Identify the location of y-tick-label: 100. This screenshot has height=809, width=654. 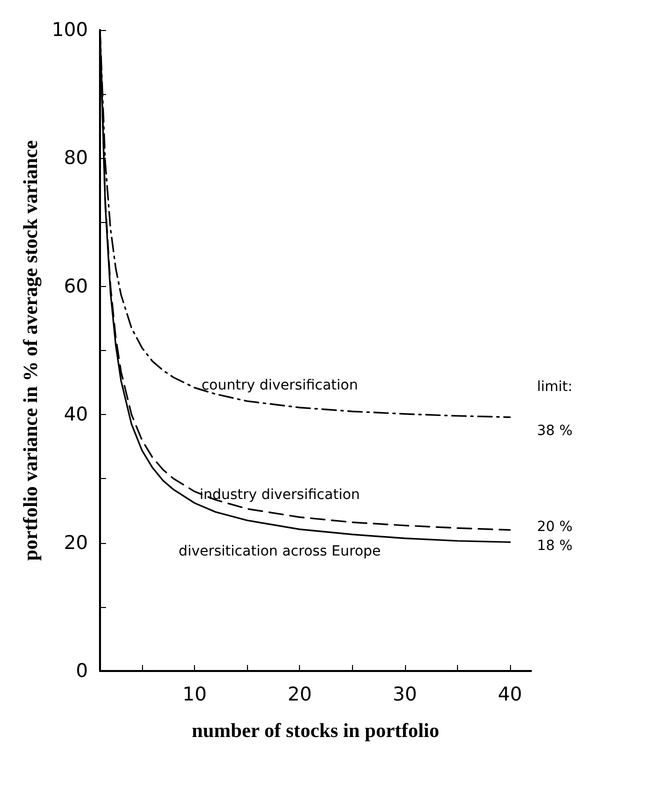
(70, 30).